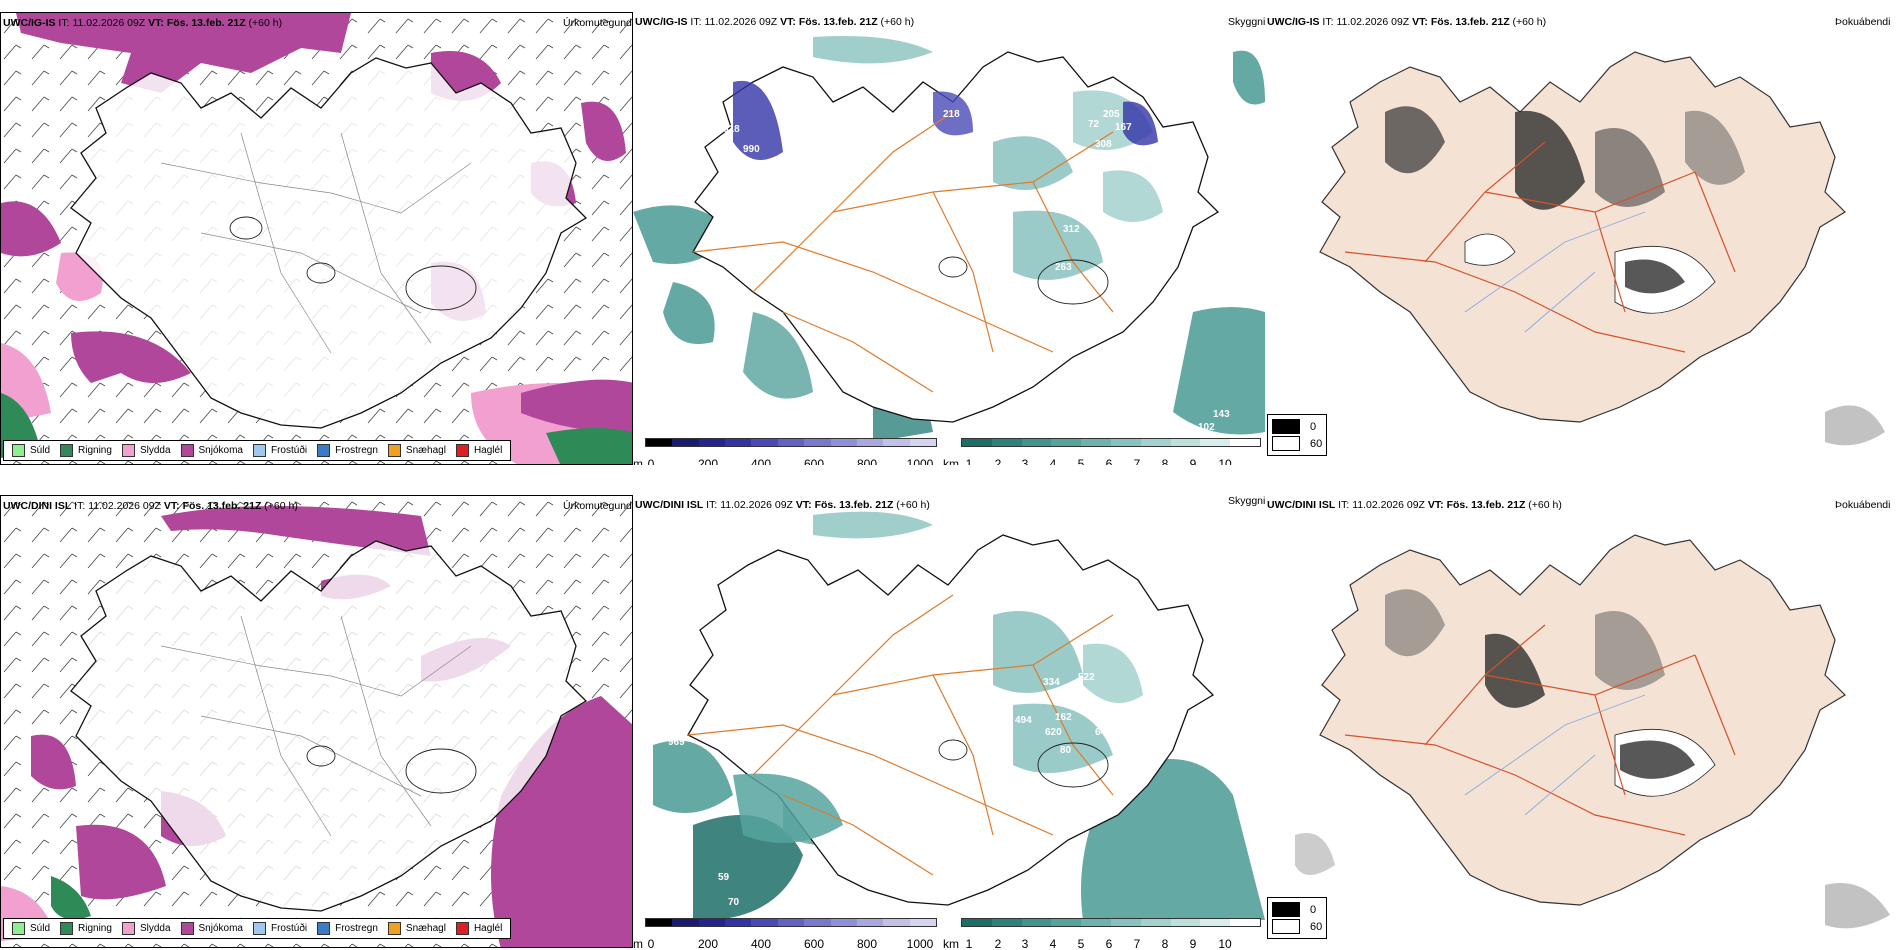 Image resolution: width=1900 pixels, height=950 pixels. What do you see at coordinates (751, 149) in the screenshot?
I see `vis-label: 990` at bounding box center [751, 149].